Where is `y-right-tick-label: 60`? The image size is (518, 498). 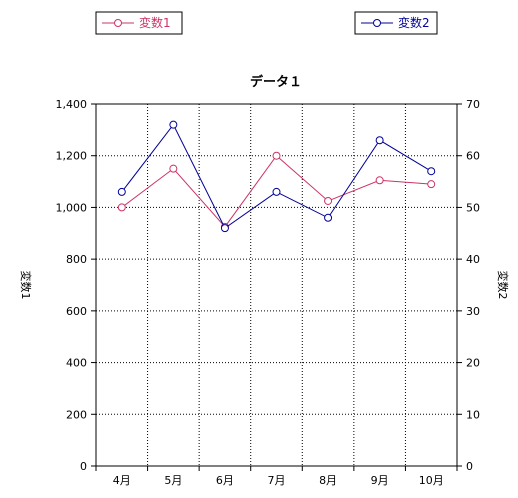 y-right-tick-label: 60 is located at coordinates (473, 156).